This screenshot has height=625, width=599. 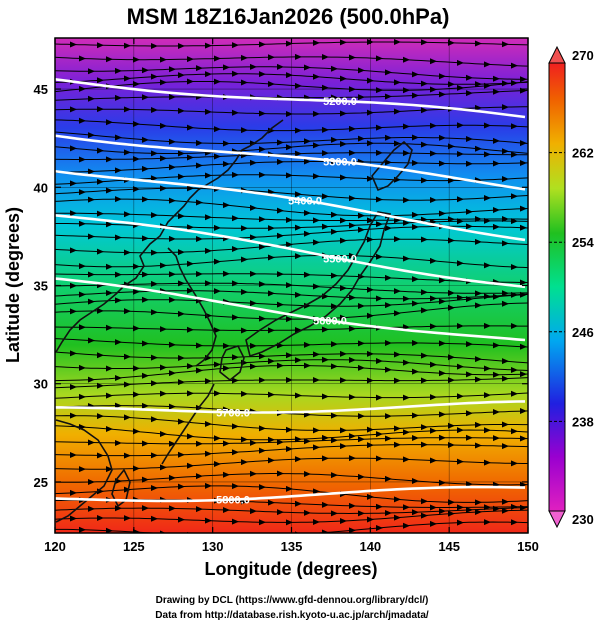 What do you see at coordinates (557, 519) in the screenshot?
I see `colorbar-bottom-arrow` at bounding box center [557, 519].